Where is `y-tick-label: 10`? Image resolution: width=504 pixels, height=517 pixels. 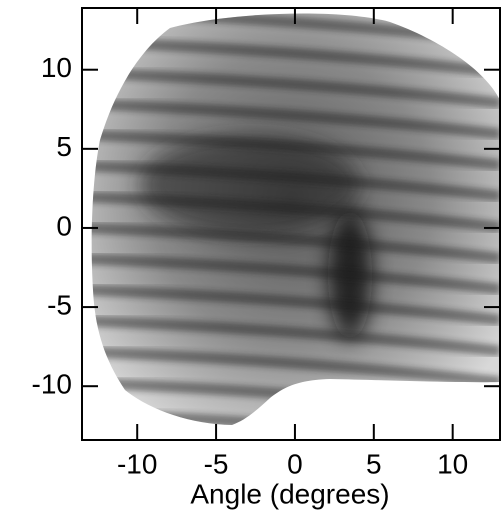 y-tick-label: 10 is located at coordinates (56, 67).